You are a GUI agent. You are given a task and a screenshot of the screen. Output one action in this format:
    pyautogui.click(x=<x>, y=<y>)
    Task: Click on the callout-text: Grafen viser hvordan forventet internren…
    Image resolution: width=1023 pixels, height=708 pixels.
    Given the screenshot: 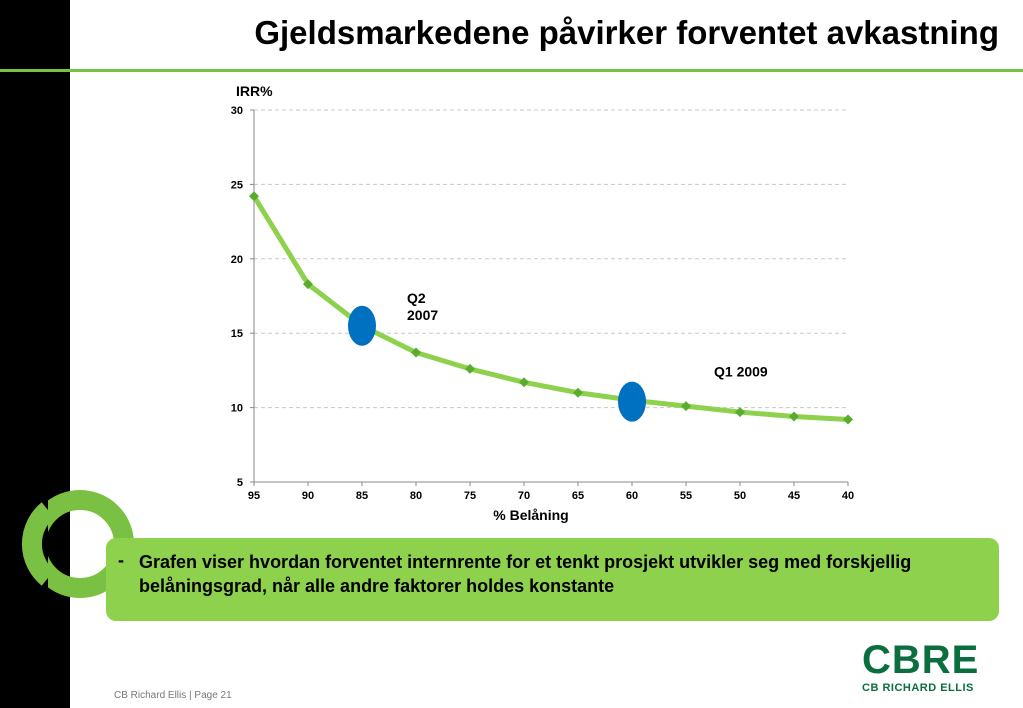 What is the action you would take?
    pyautogui.click(x=525, y=574)
    